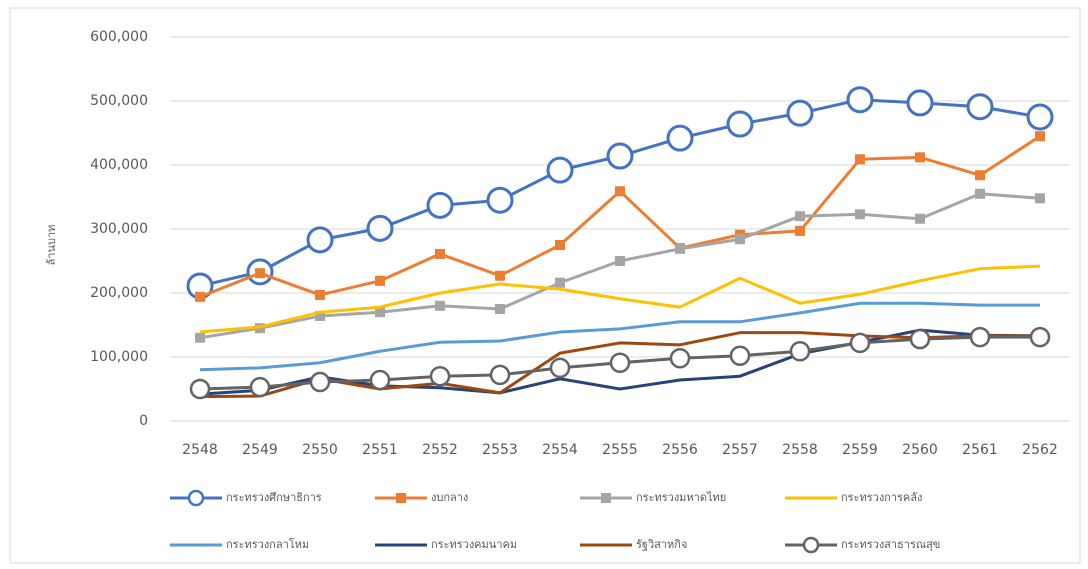 The height and width of the screenshot is (569, 1088). What do you see at coordinates (680, 450) in the screenshot?
I see `x-tick-label: 2556` at bounding box center [680, 450].